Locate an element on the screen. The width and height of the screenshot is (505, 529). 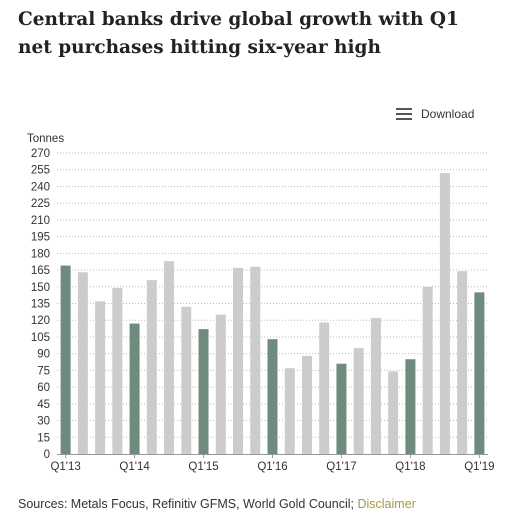
x-tick-label: Q1'19 is located at coordinates (479, 467).